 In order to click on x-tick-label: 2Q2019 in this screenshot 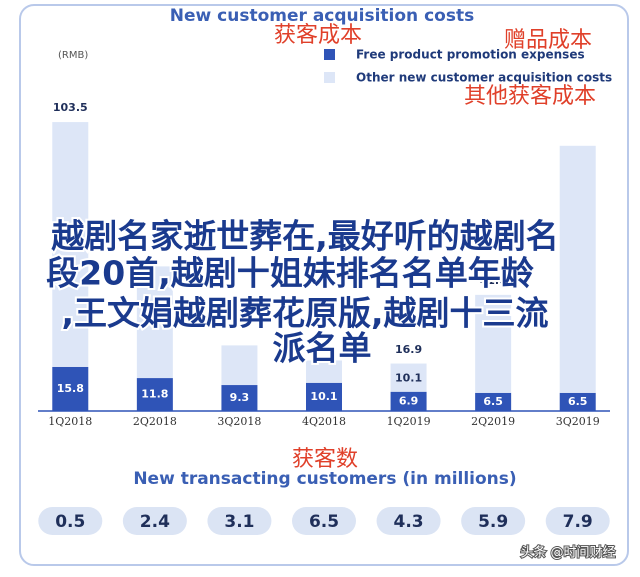, I will do `click(493, 421)`.